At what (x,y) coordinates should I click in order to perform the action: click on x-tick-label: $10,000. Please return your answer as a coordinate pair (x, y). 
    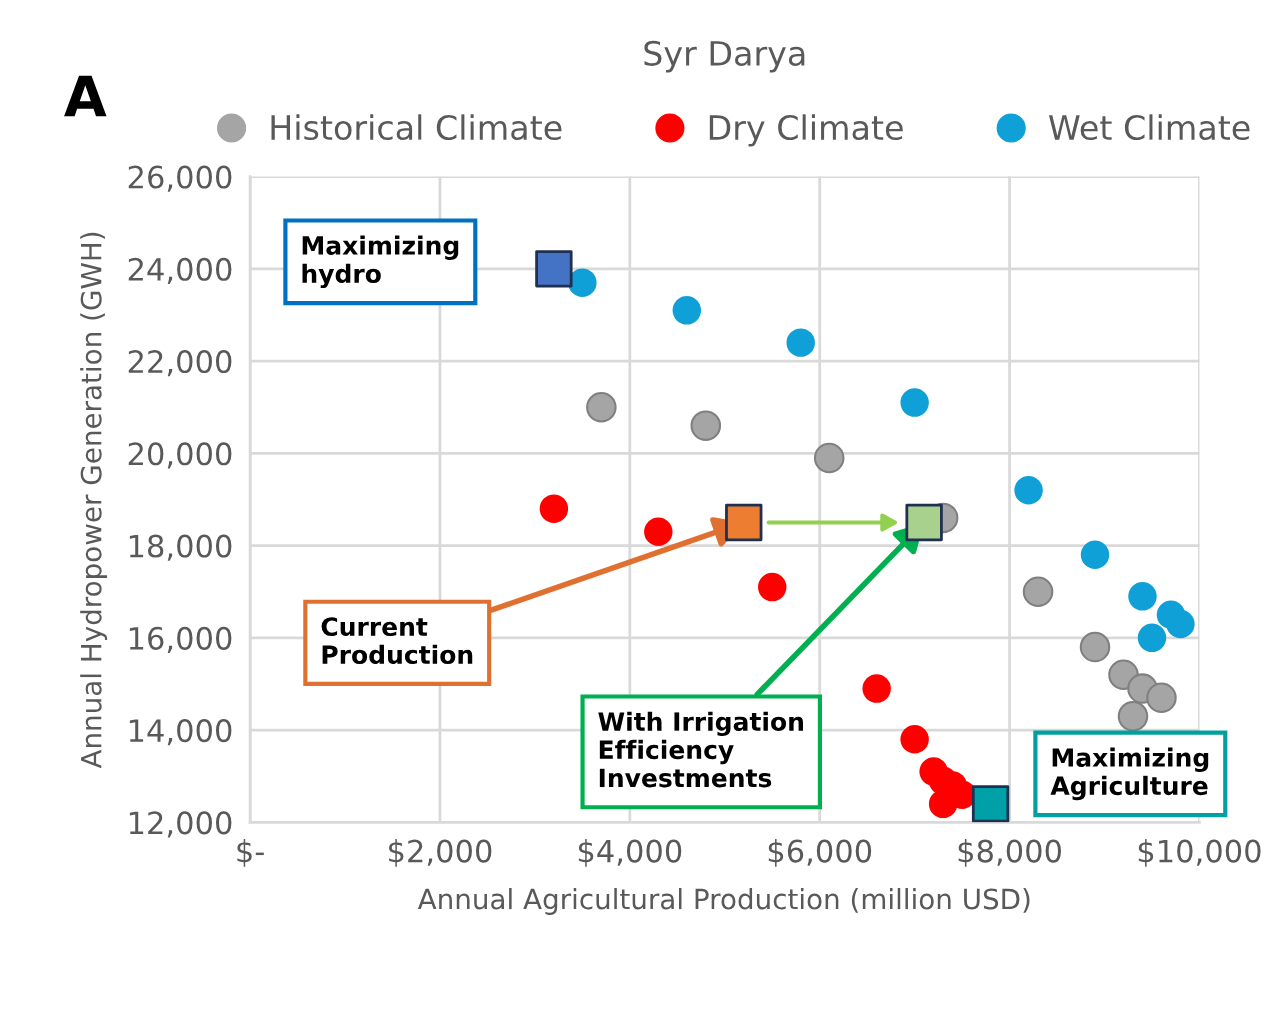
    Looking at the image, I should click on (1199, 853).